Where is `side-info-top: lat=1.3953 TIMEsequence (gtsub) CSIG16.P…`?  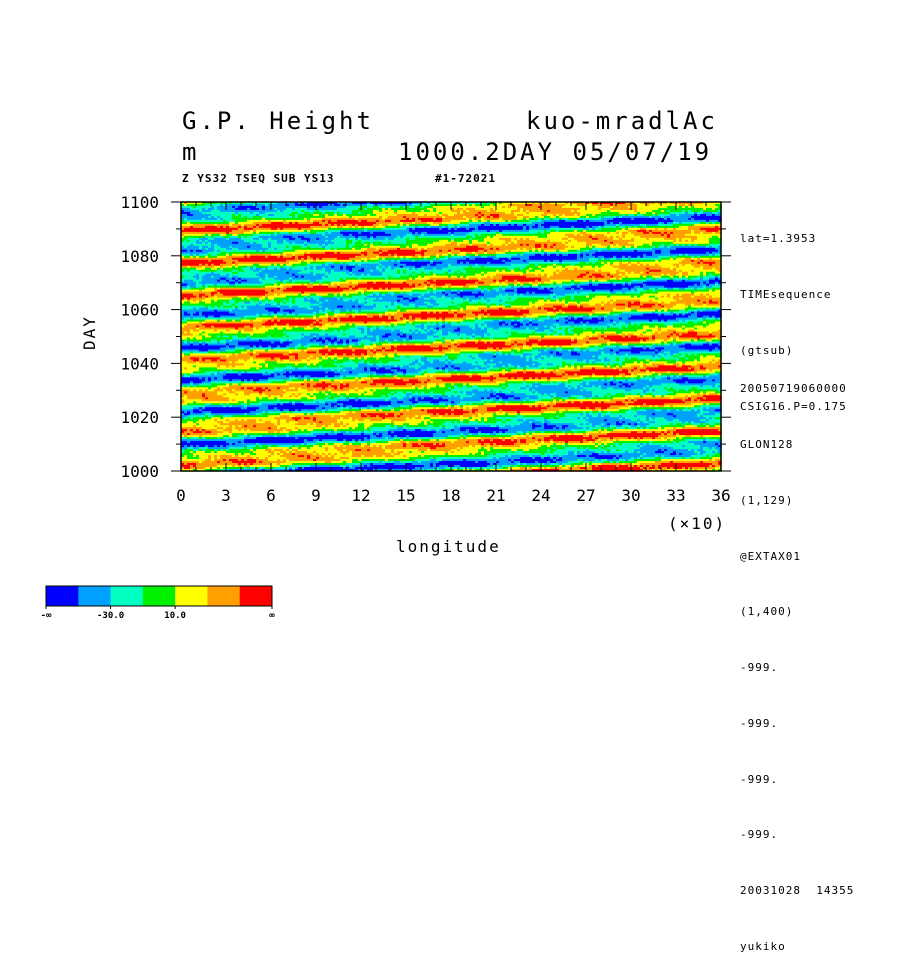
side-info-top: lat=1.3953 TIMEsequence (gtsub) CSIG16.P… is located at coordinates (793, 314).